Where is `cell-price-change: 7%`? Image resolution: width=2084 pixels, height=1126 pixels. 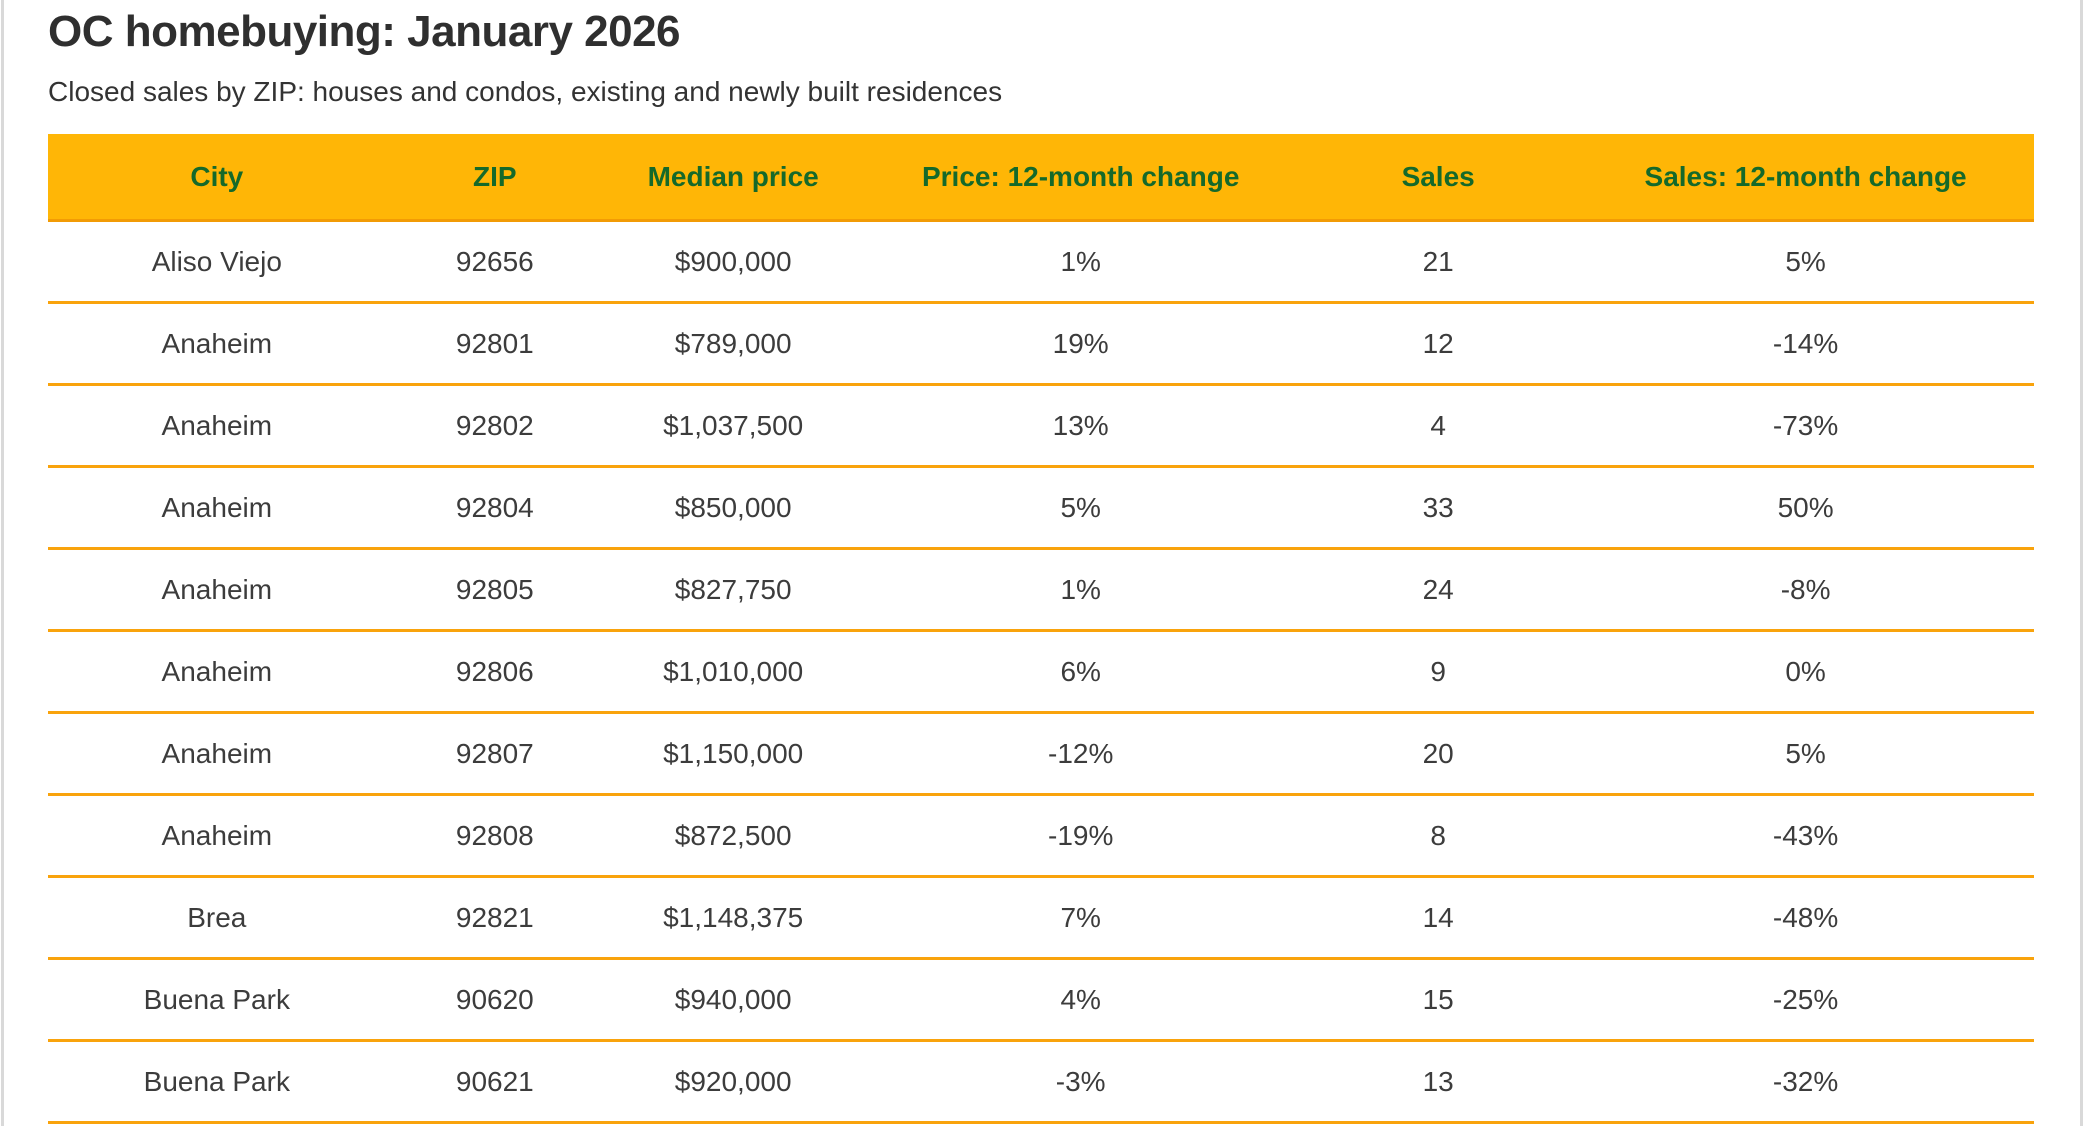 cell-price-change: 7% is located at coordinates (1081, 918).